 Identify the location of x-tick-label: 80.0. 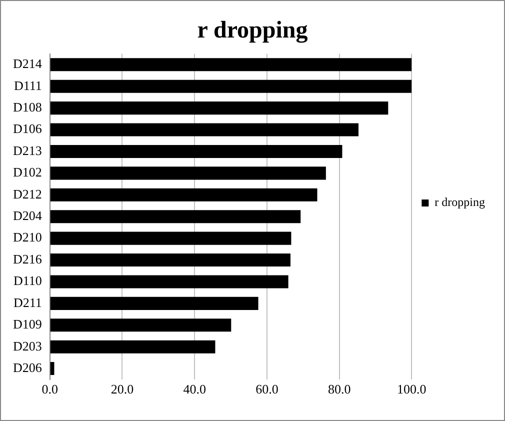
(339, 389).